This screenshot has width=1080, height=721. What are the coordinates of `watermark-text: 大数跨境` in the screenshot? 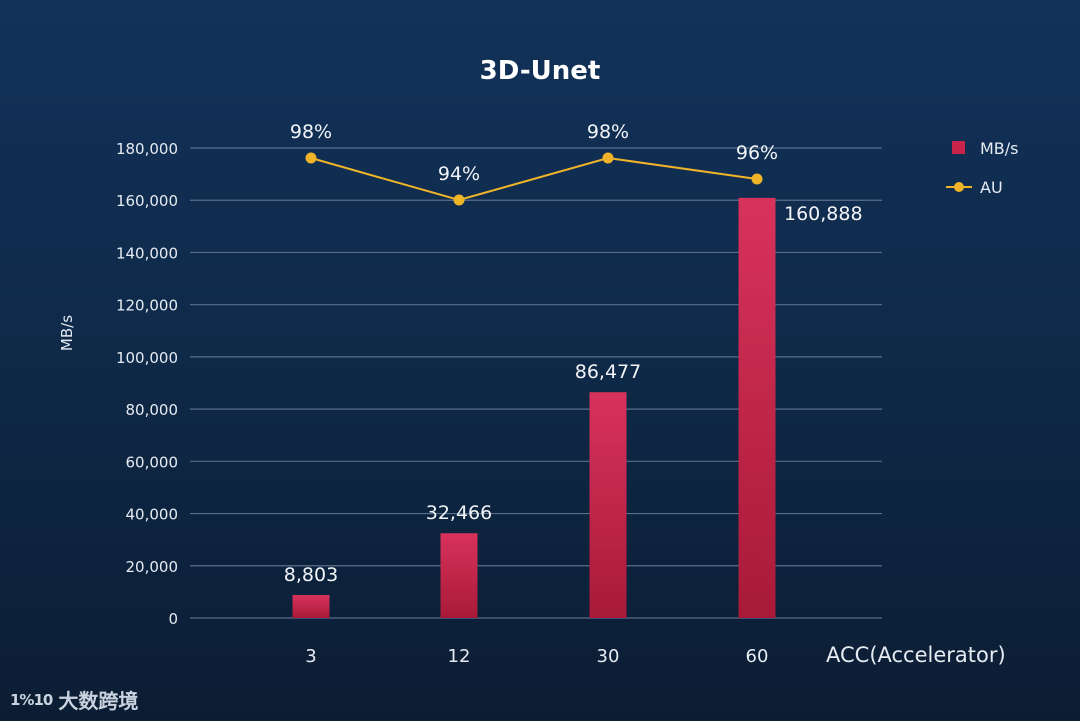 It's located at (98, 701).